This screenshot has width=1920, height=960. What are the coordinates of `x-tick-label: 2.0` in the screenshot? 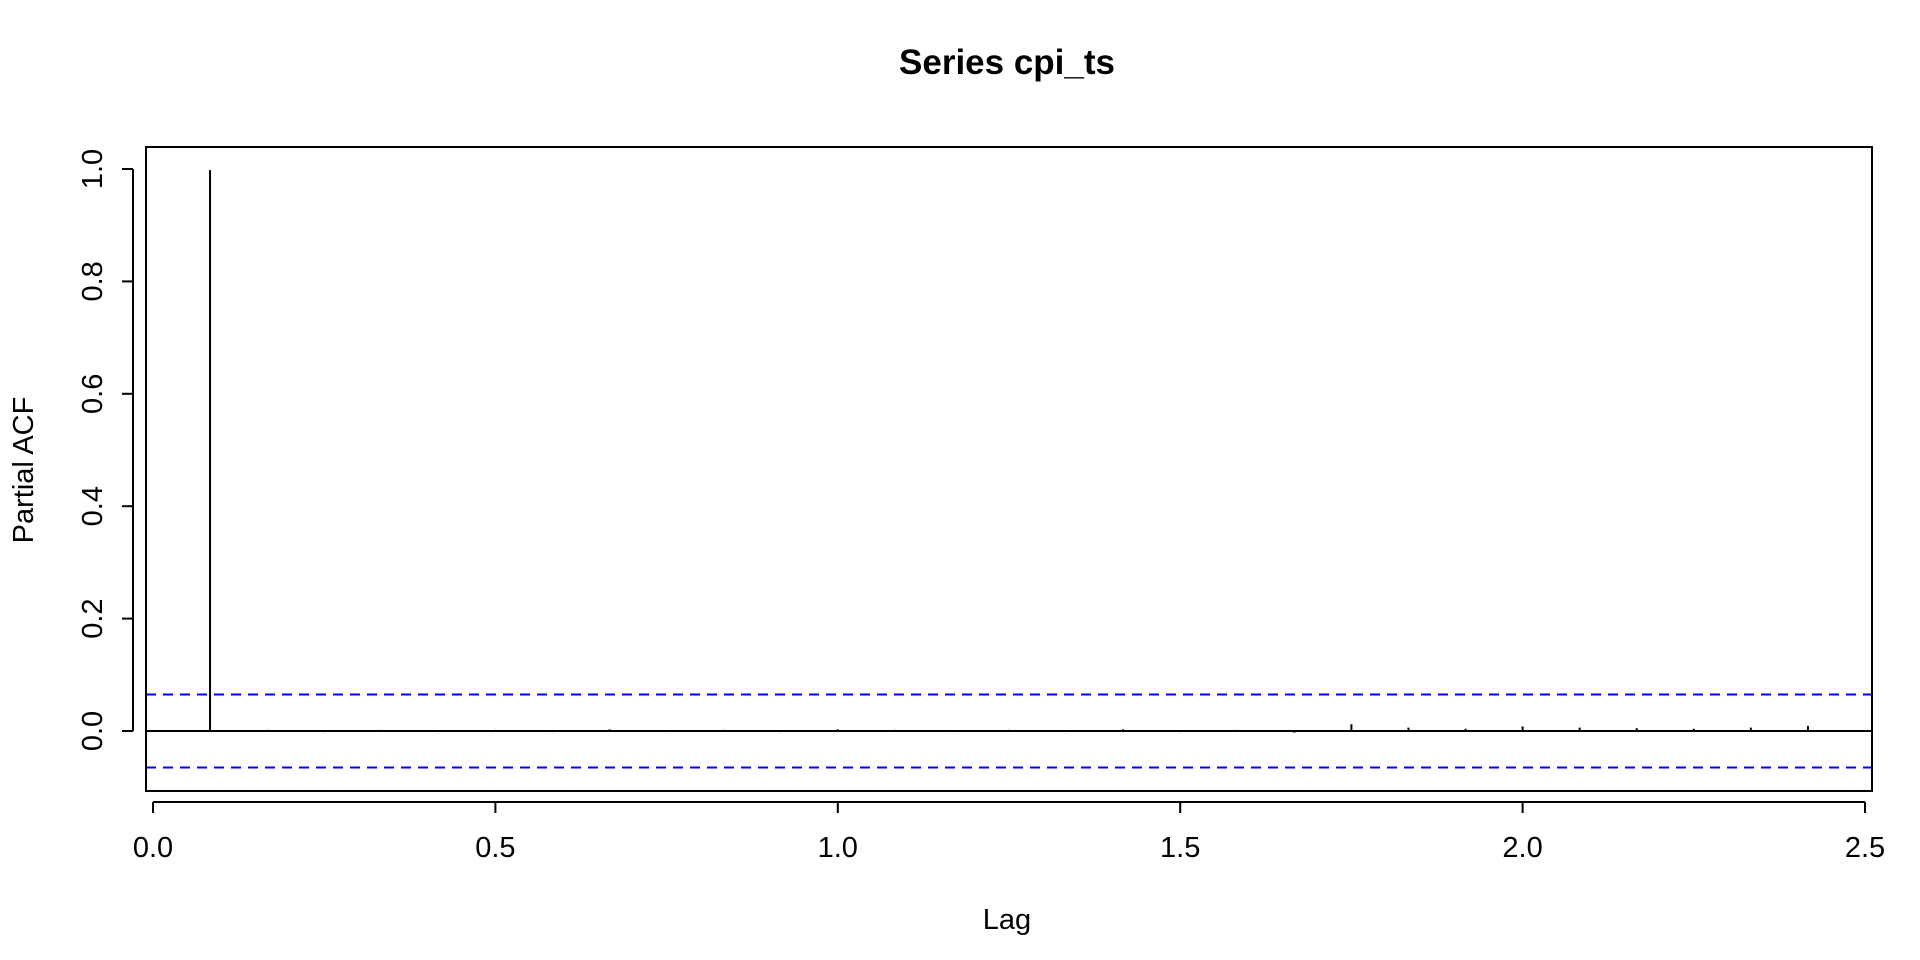 It's located at (1522, 848).